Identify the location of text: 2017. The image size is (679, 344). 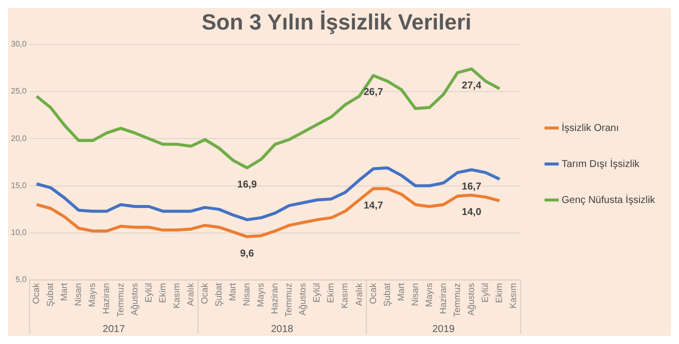
(114, 329).